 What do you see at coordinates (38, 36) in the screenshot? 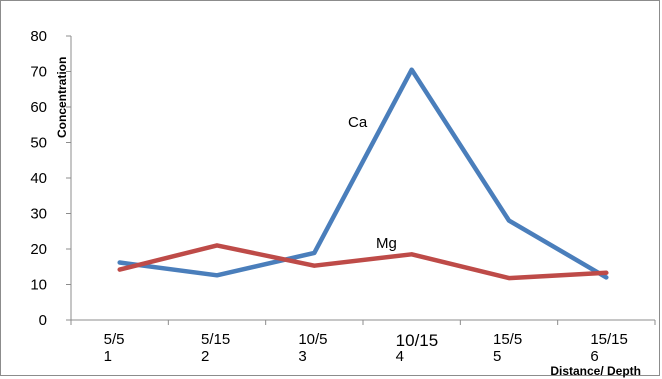
I see `y-tick-label: 80` at bounding box center [38, 36].